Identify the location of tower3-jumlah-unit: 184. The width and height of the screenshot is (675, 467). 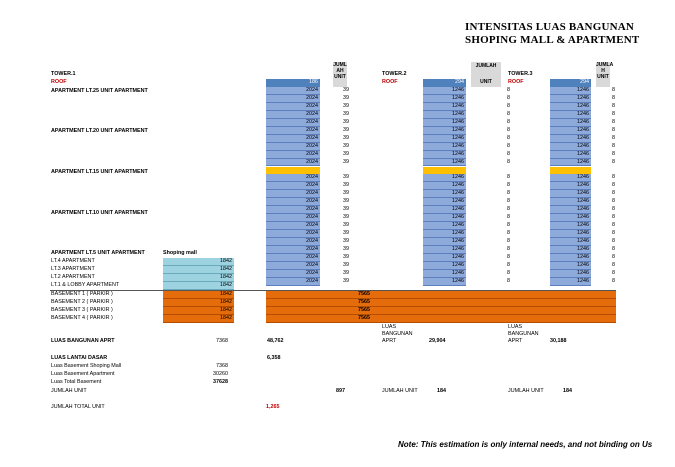
(567, 391).